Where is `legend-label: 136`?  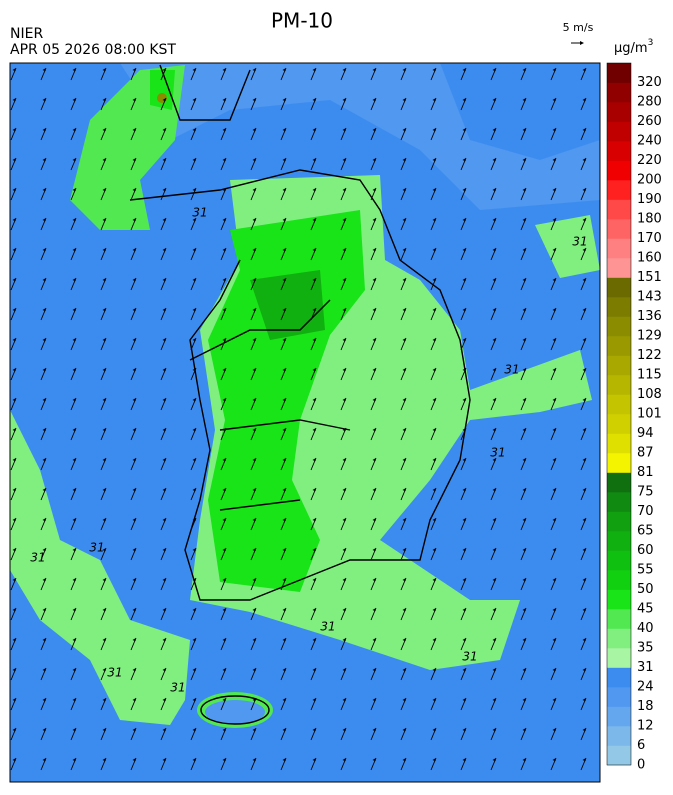 legend-label: 136 is located at coordinates (649, 316).